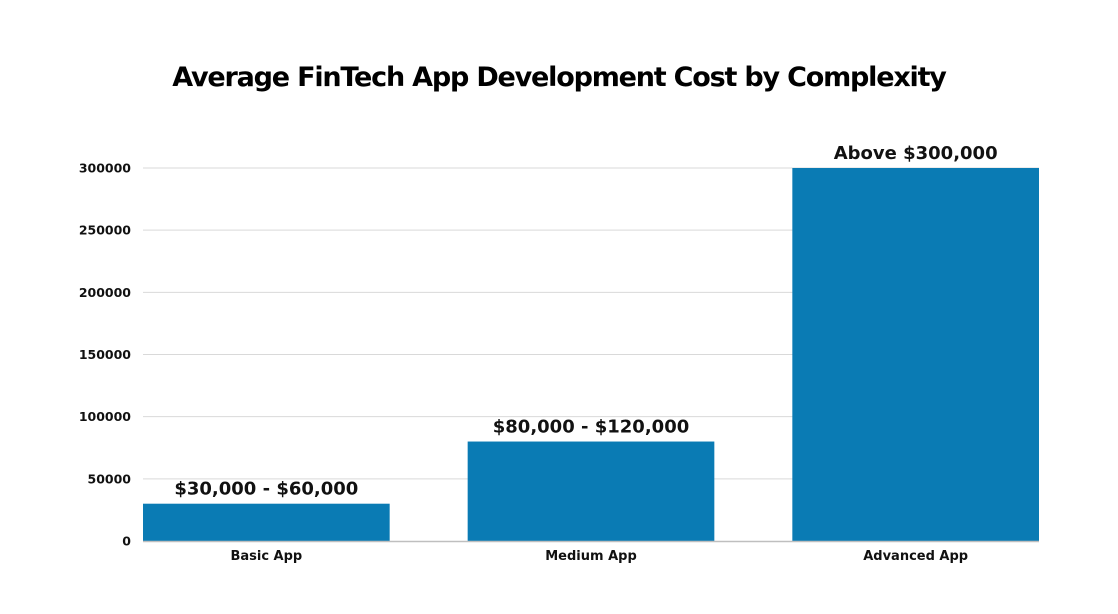 The height and width of the screenshot is (614, 1118). What do you see at coordinates (110, 478) in the screenshot?
I see `y-tick-label: 50000` at bounding box center [110, 478].